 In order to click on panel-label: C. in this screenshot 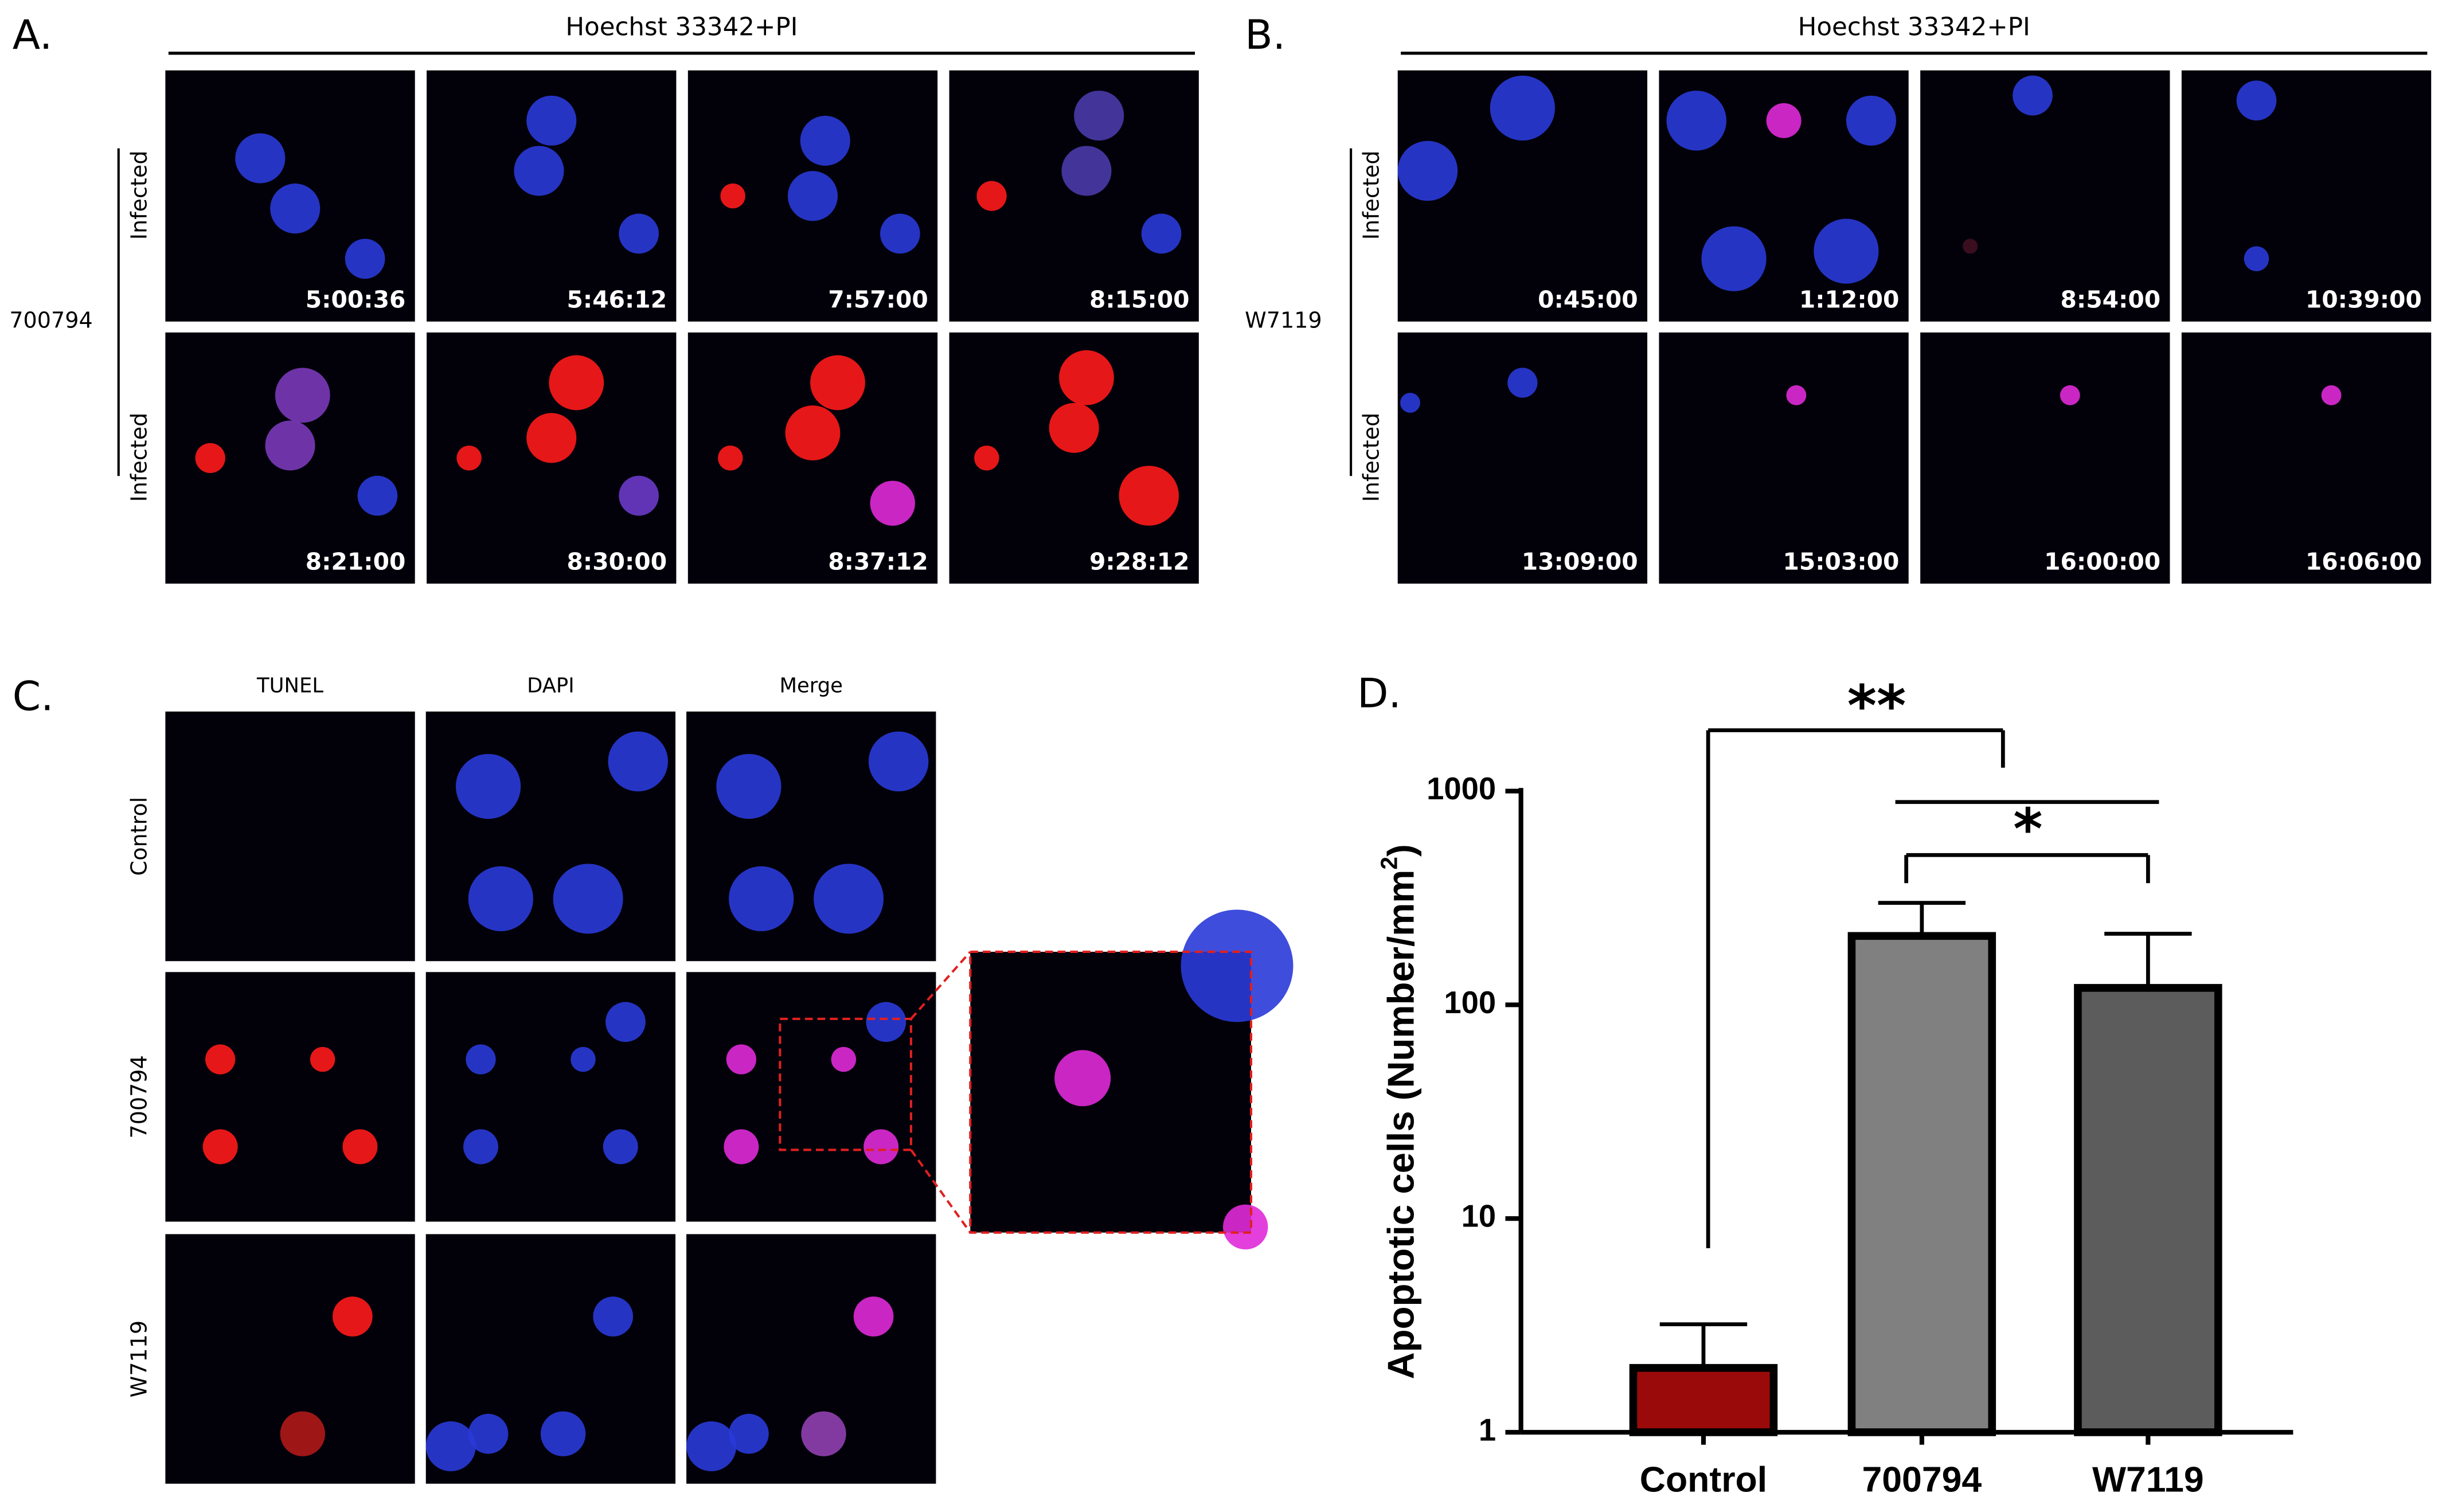, I will do `click(33, 696)`.